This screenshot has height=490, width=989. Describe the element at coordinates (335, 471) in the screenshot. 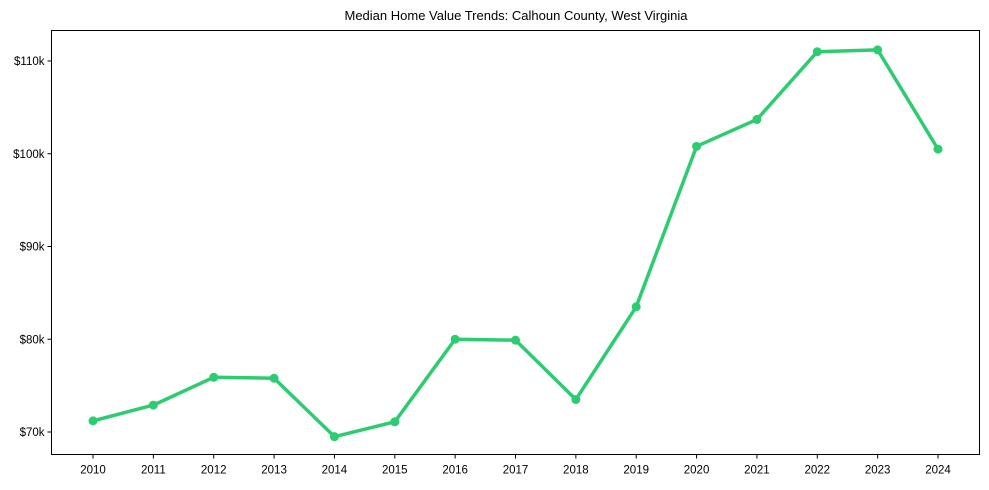

I see `x-tick-label: 2014` at that location.